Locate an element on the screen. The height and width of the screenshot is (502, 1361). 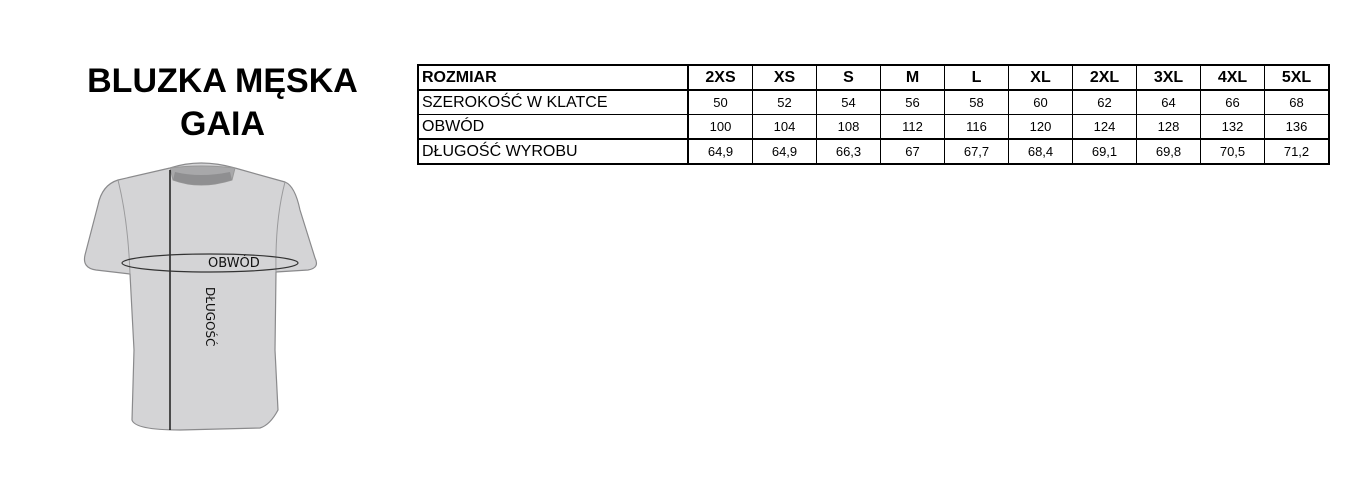
cell: 116 is located at coordinates (976, 127).